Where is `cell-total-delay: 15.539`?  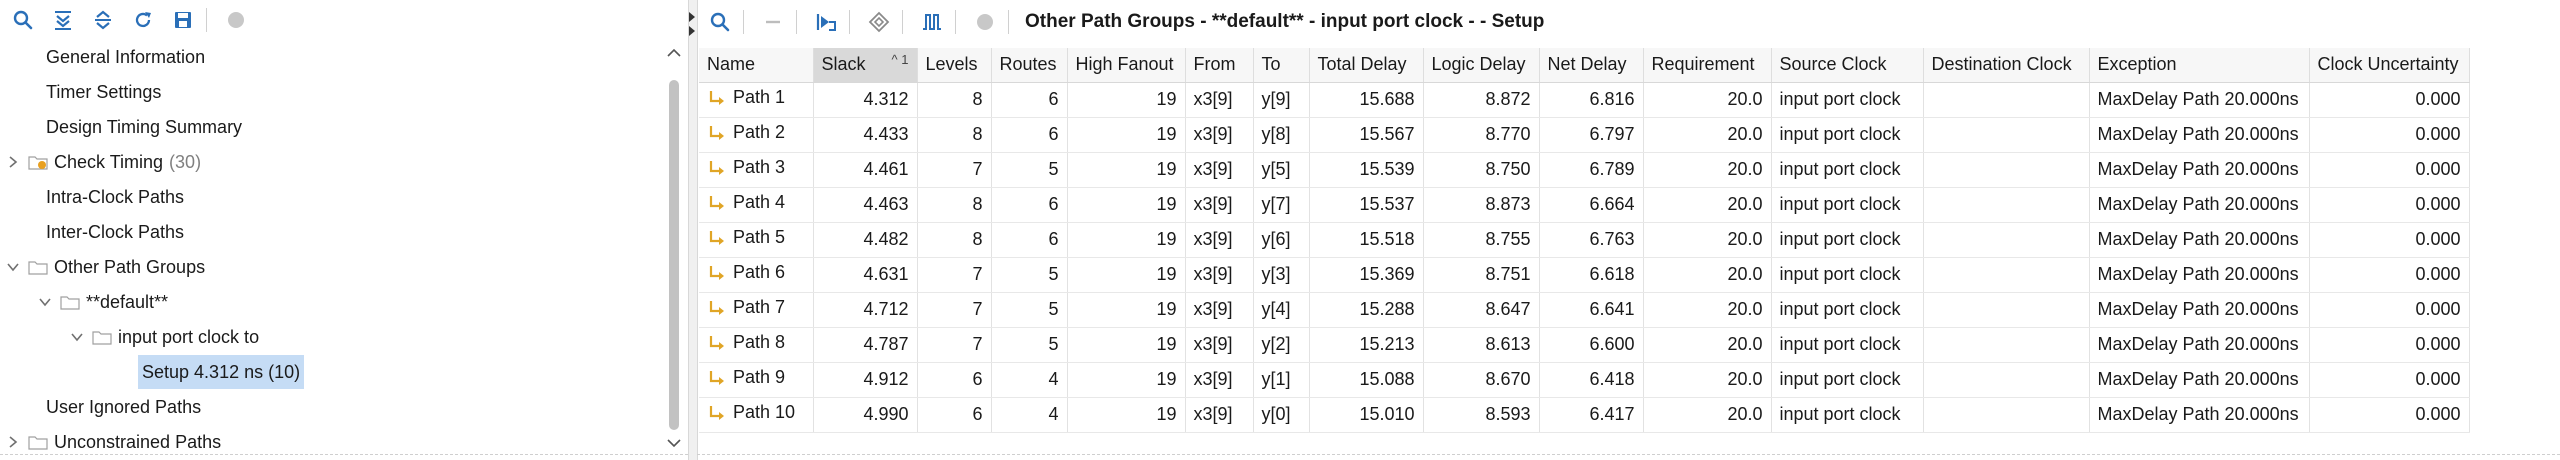 cell-total-delay: 15.539 is located at coordinates (1366, 170).